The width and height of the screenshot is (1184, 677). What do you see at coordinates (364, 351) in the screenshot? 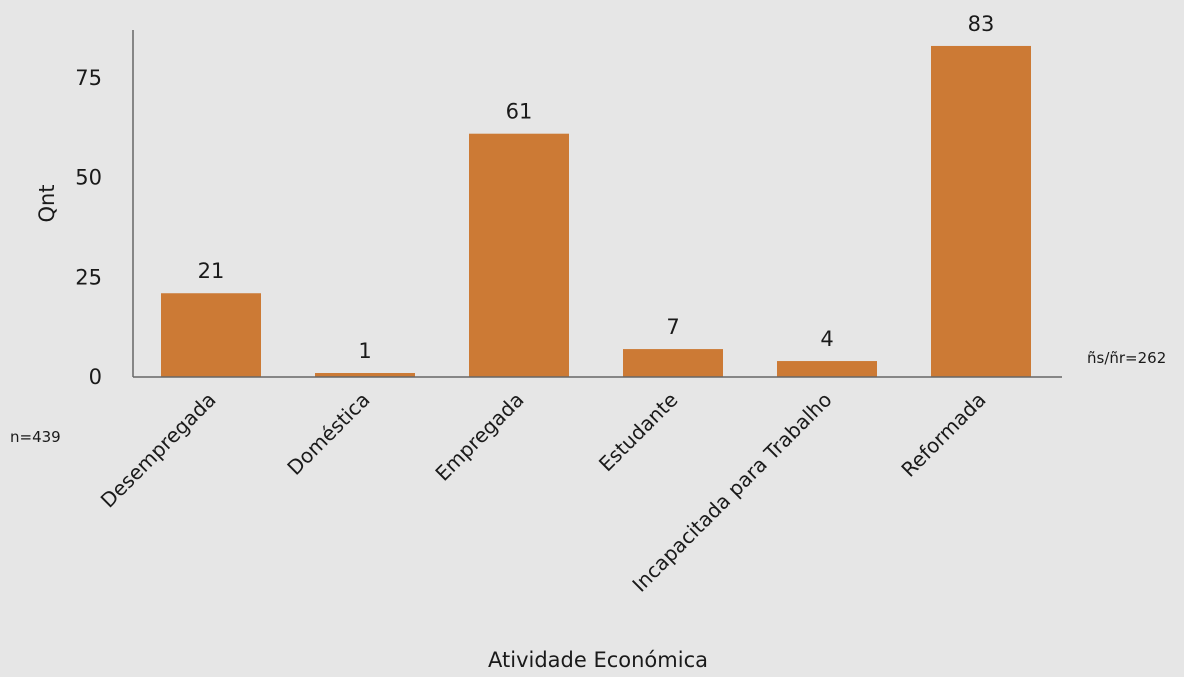
I see `bar-value-label: 1` at bounding box center [364, 351].